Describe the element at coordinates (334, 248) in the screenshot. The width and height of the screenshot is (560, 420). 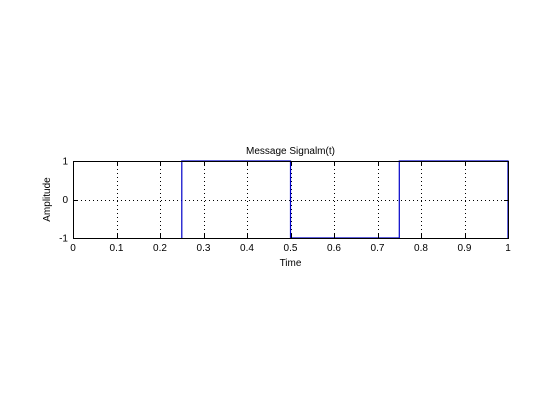
I see `x-tick-label: 0.6` at that location.